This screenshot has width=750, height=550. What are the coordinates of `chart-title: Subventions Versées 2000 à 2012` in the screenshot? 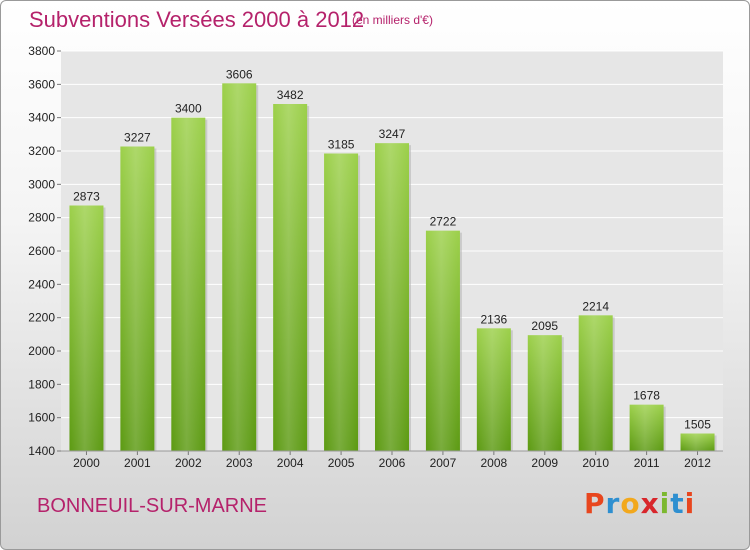 It's located at (197, 19).